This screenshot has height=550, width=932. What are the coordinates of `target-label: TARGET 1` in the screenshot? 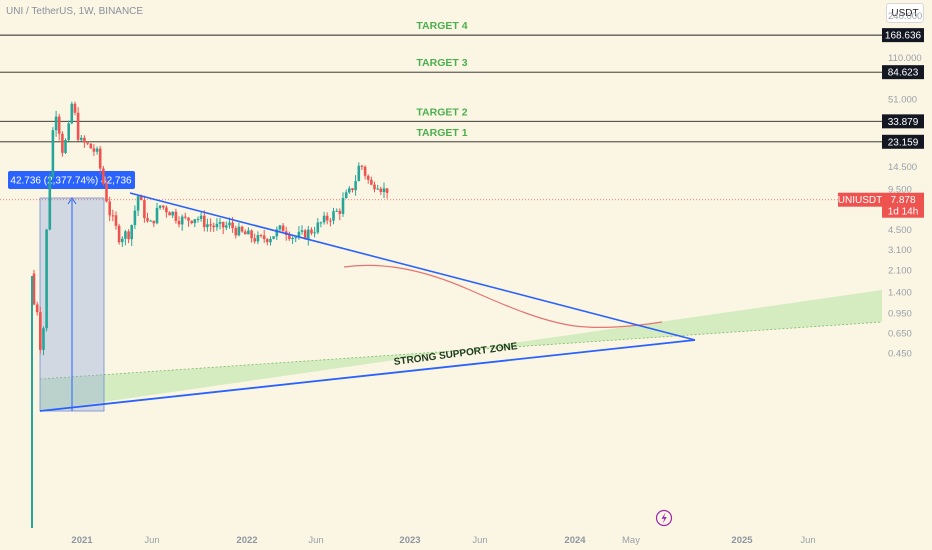 It's located at (441, 133).